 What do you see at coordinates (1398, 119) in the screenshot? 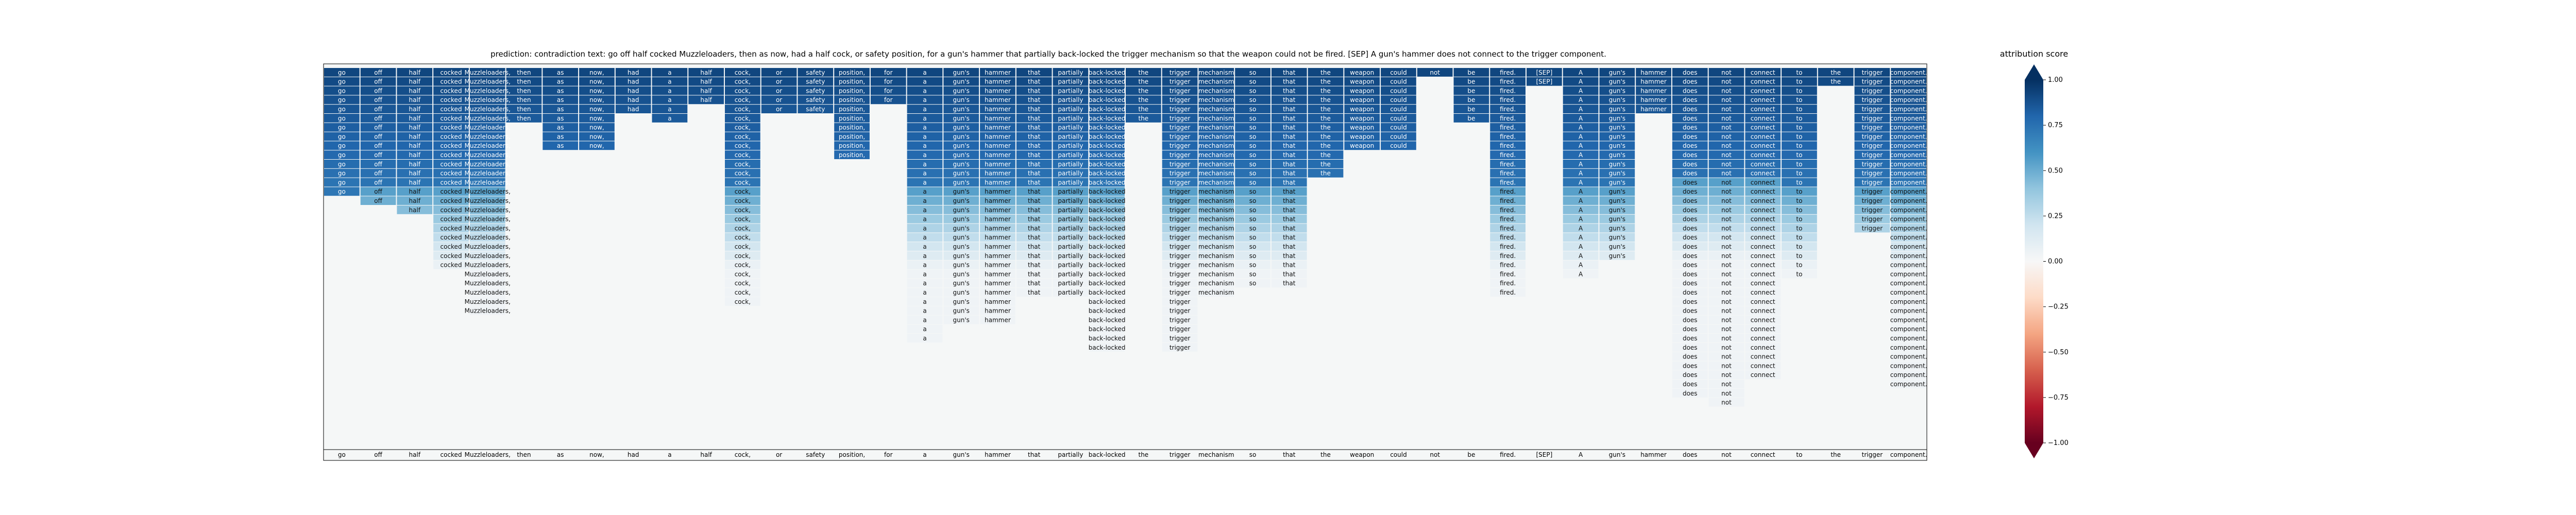
I see `heatmap-cell-label: could` at bounding box center [1398, 119].